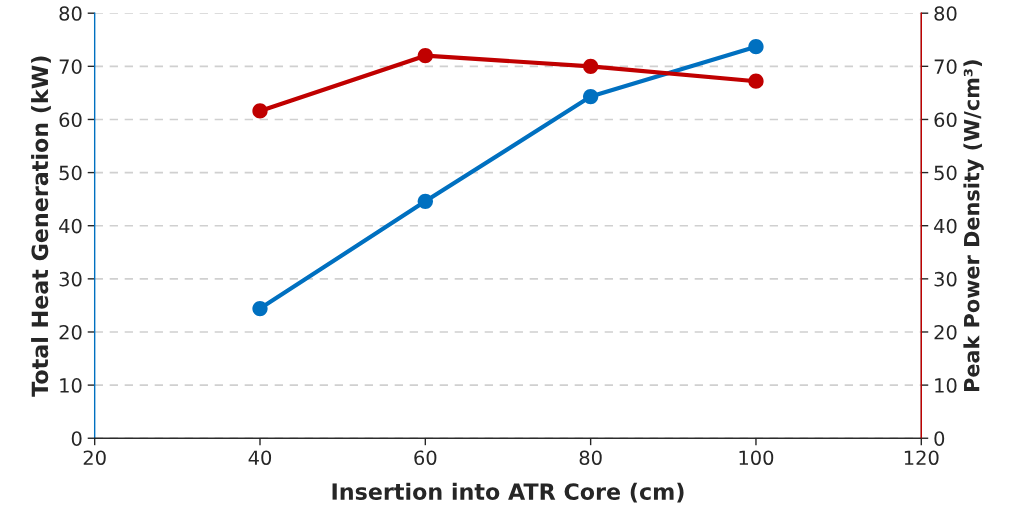 The image size is (1018, 528). I want to click on x-tick-label: 80, so click(590, 458).